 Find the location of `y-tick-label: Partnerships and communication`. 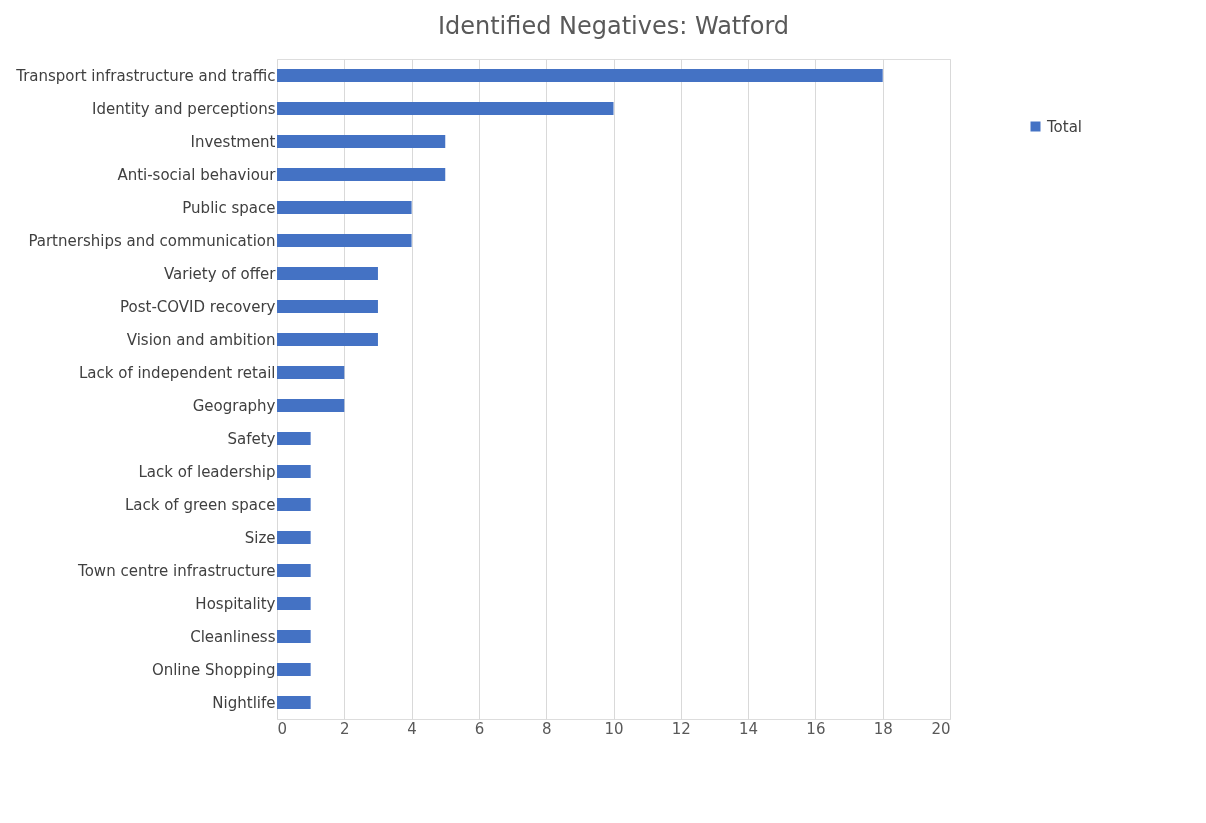

y-tick-label: Partnerships and communication is located at coordinates (152, 240).